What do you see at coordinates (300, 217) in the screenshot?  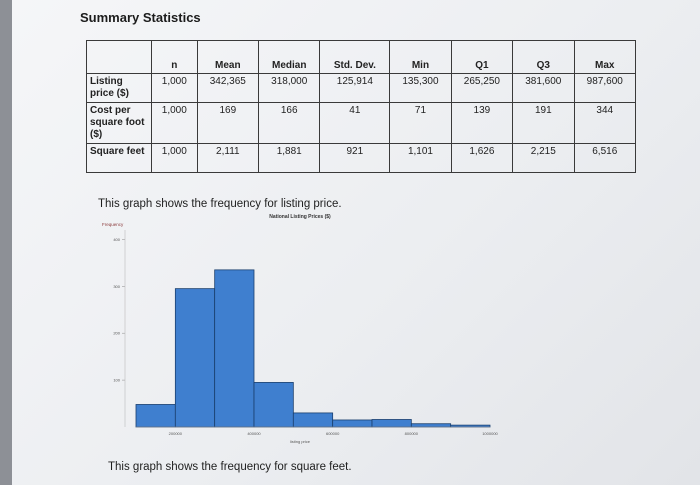 I see `chart-title: National Listing Prices ($)` at bounding box center [300, 217].